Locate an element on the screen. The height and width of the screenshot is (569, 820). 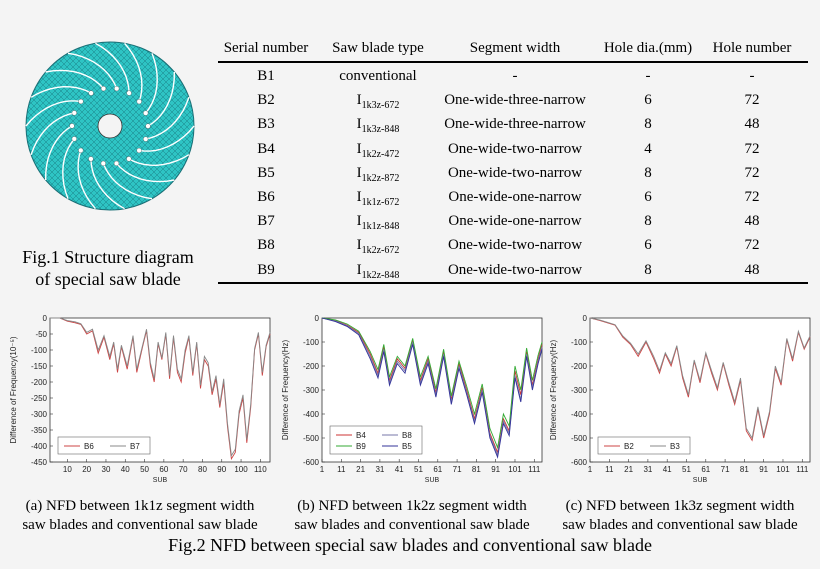
table-row: B8 I1k2z-672 One-wide-two-narrow 6 72 is located at coordinates (513, 245).